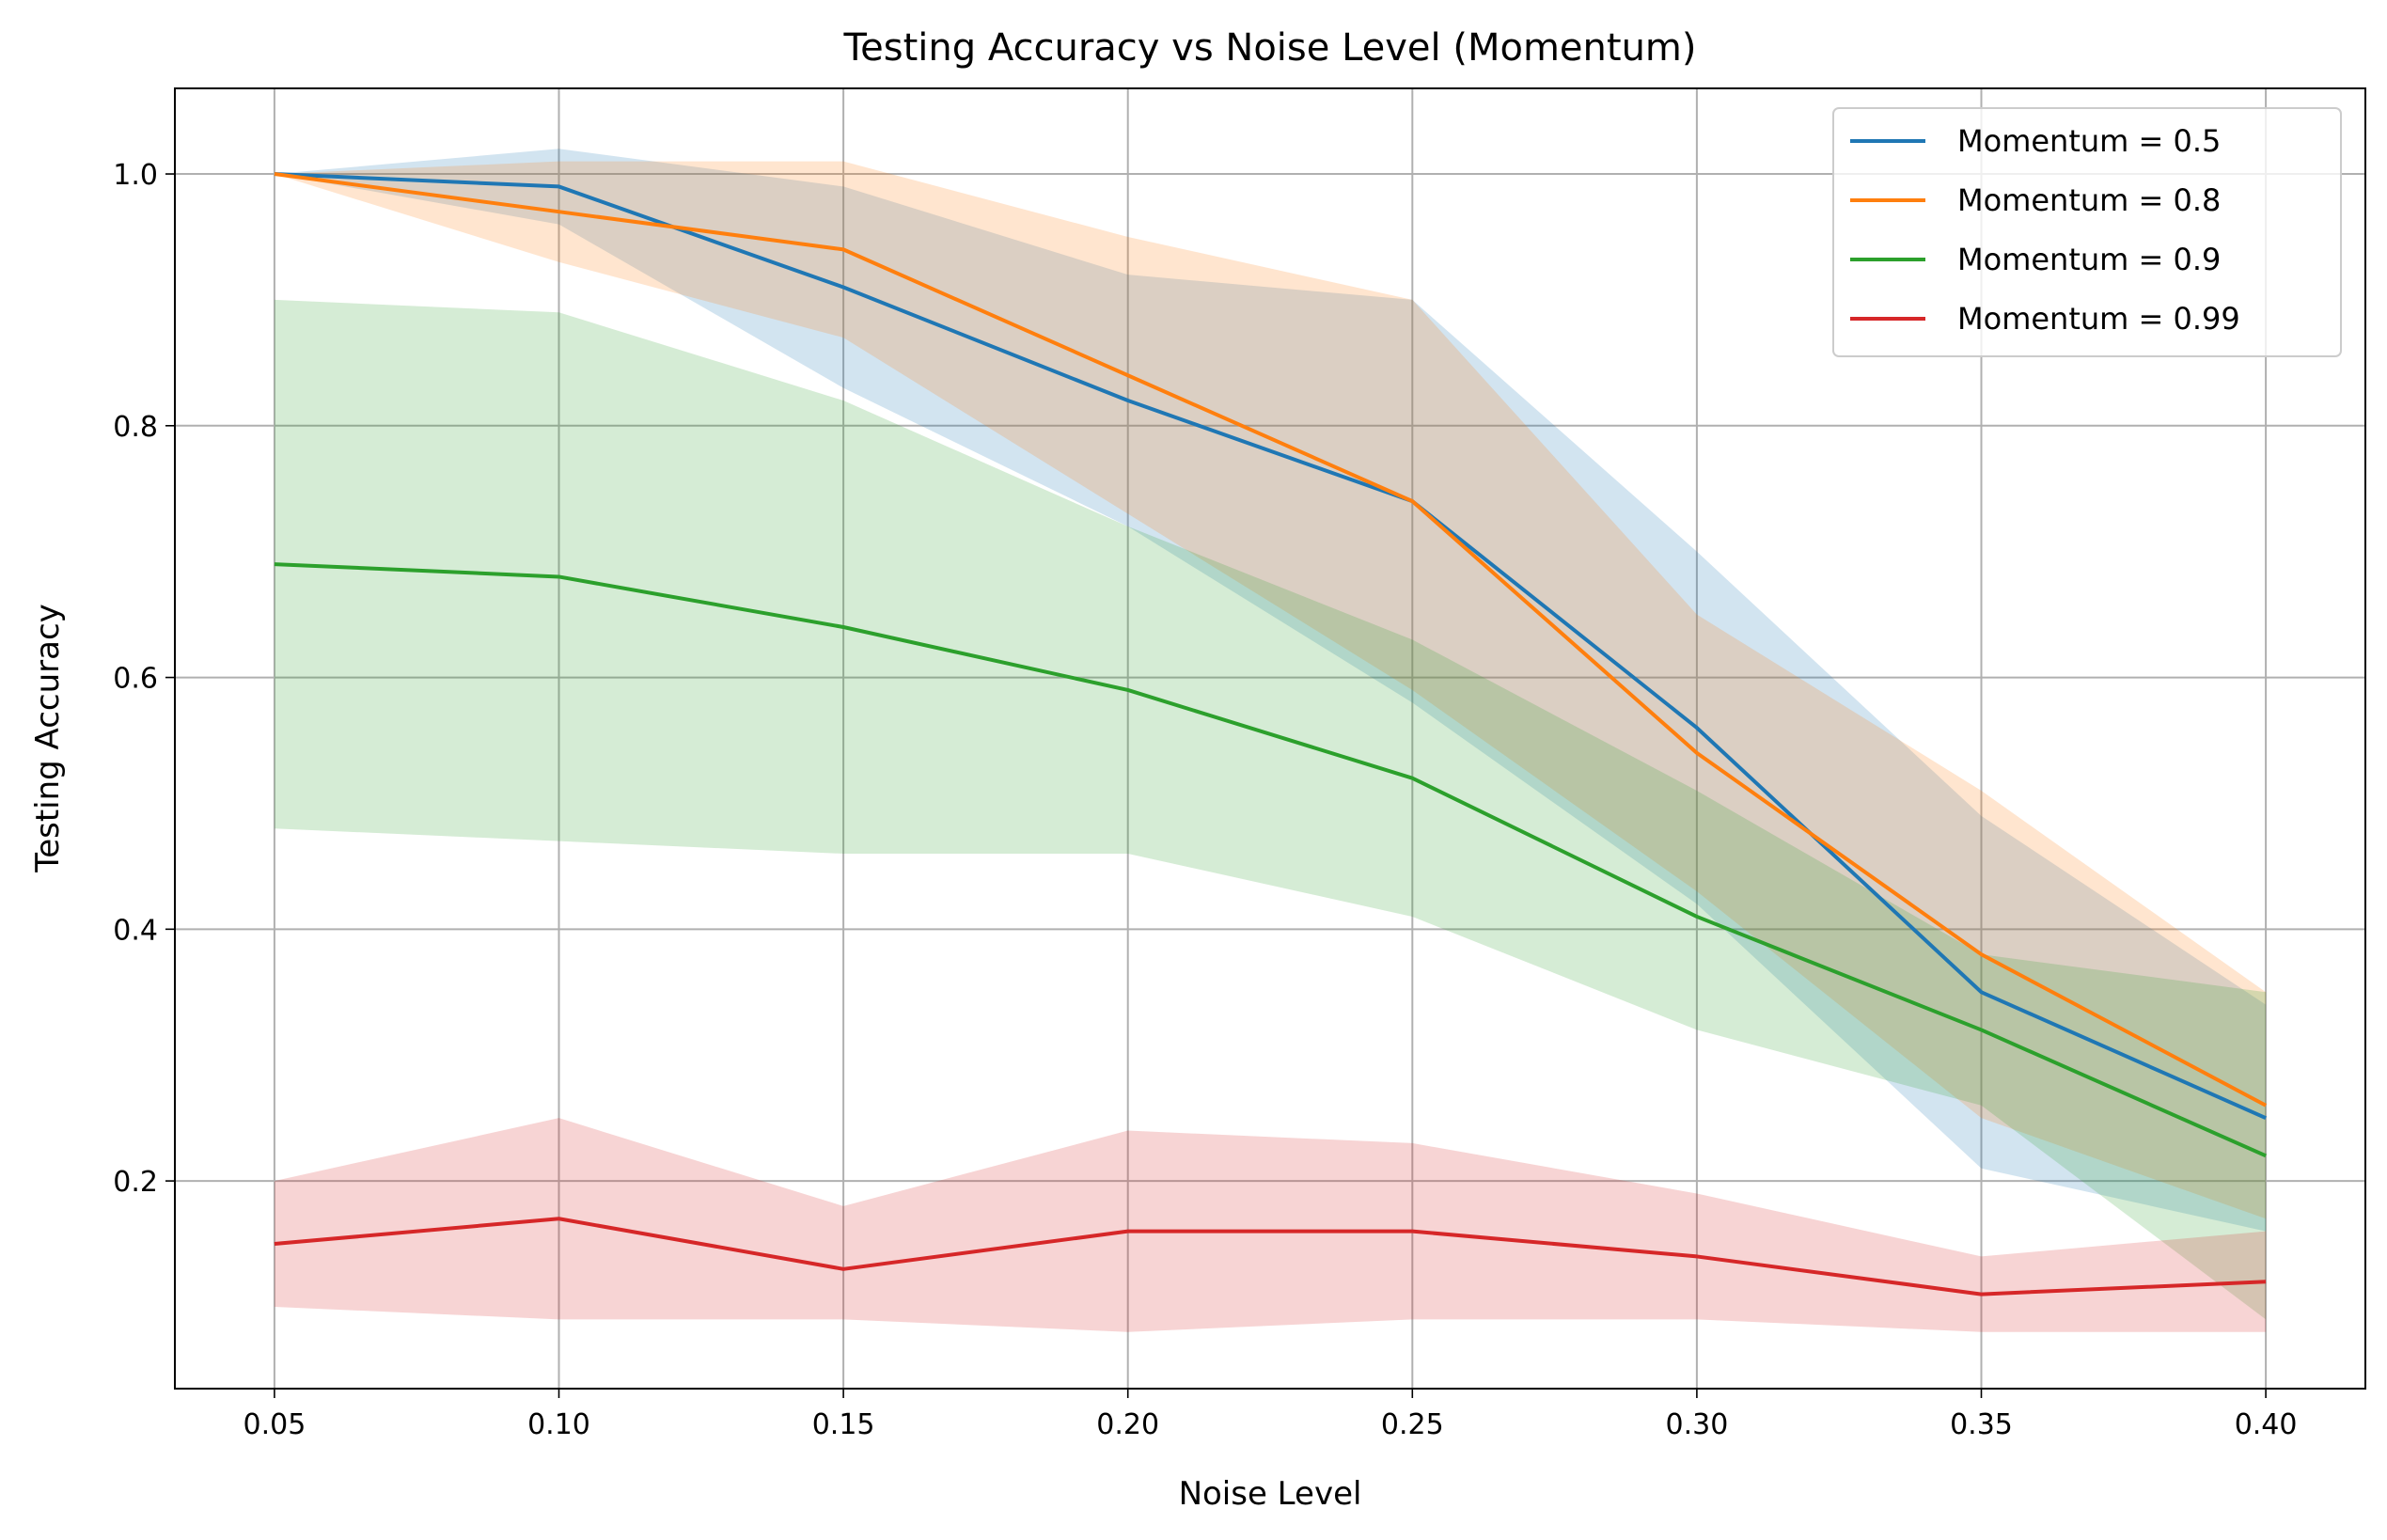 Image resolution: width=2387 pixels, height=1540 pixels. Describe the element at coordinates (1981, 1424) in the screenshot. I see `x-tick-label: 0.35` at that location.